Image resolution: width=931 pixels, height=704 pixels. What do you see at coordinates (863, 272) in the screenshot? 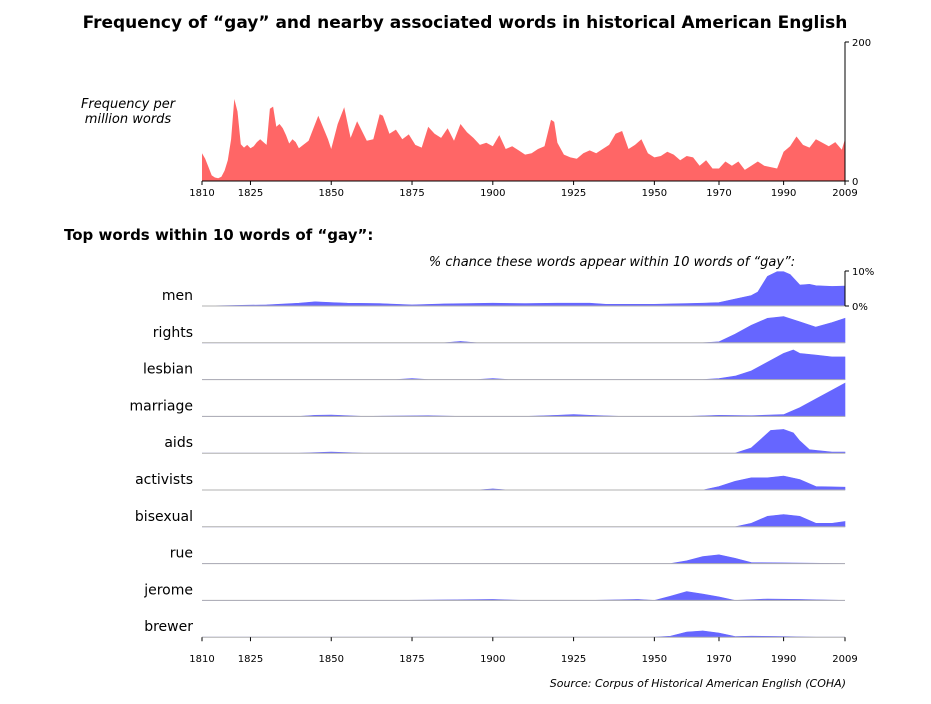
I see `words-y-tick-label: 10%` at bounding box center [863, 272].